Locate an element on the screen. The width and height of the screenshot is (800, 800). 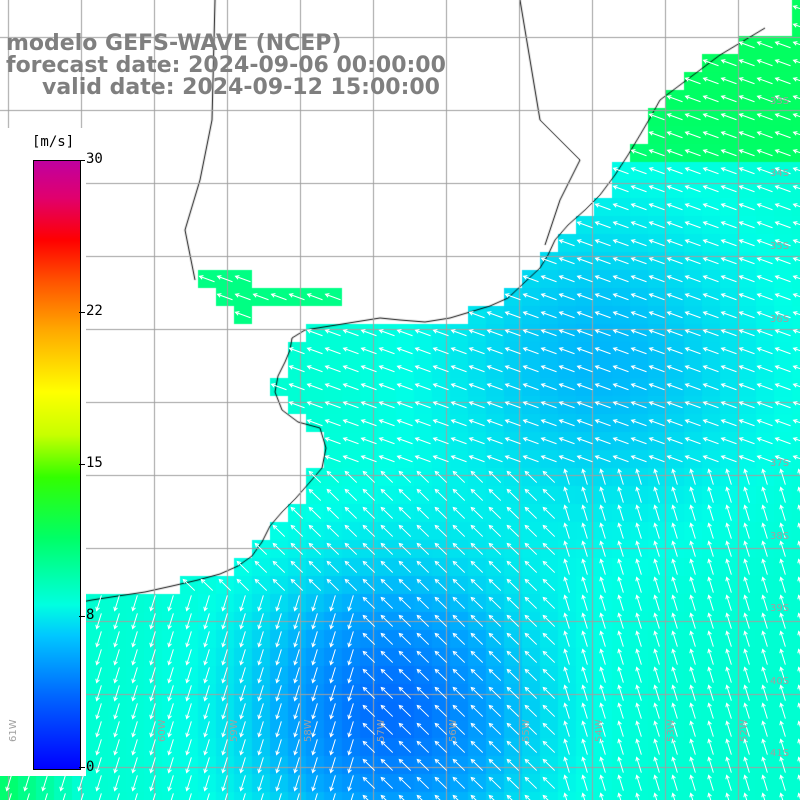
lat-label: 37S is located at coordinates (780, 463).